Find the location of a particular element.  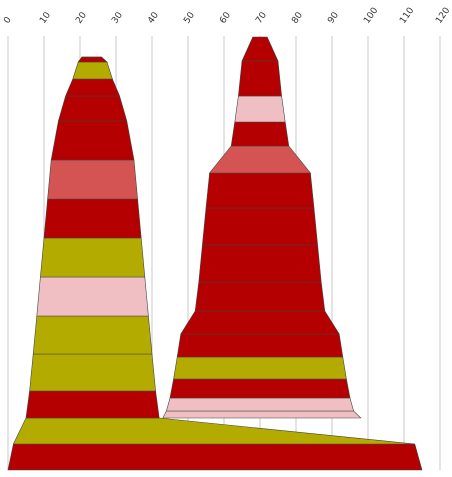

x-axis-ticks: 0 10 20 30 40 50 60 70 80 90 100 110 120 is located at coordinates (227, 16).